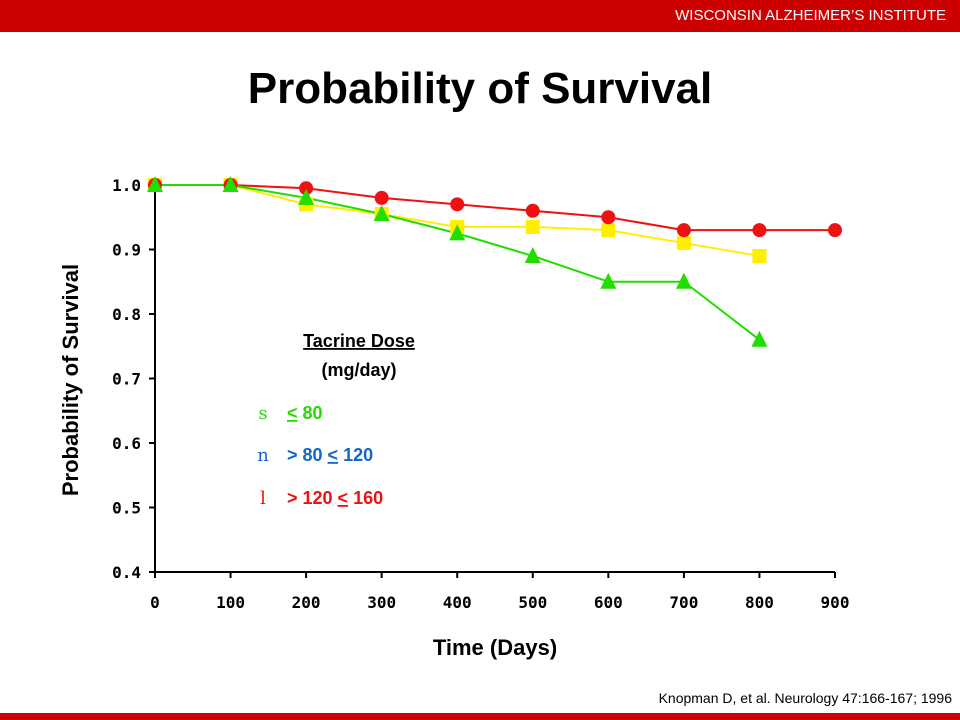 This screenshot has width=960, height=720. I want to click on footer-bar, so click(480, 716).